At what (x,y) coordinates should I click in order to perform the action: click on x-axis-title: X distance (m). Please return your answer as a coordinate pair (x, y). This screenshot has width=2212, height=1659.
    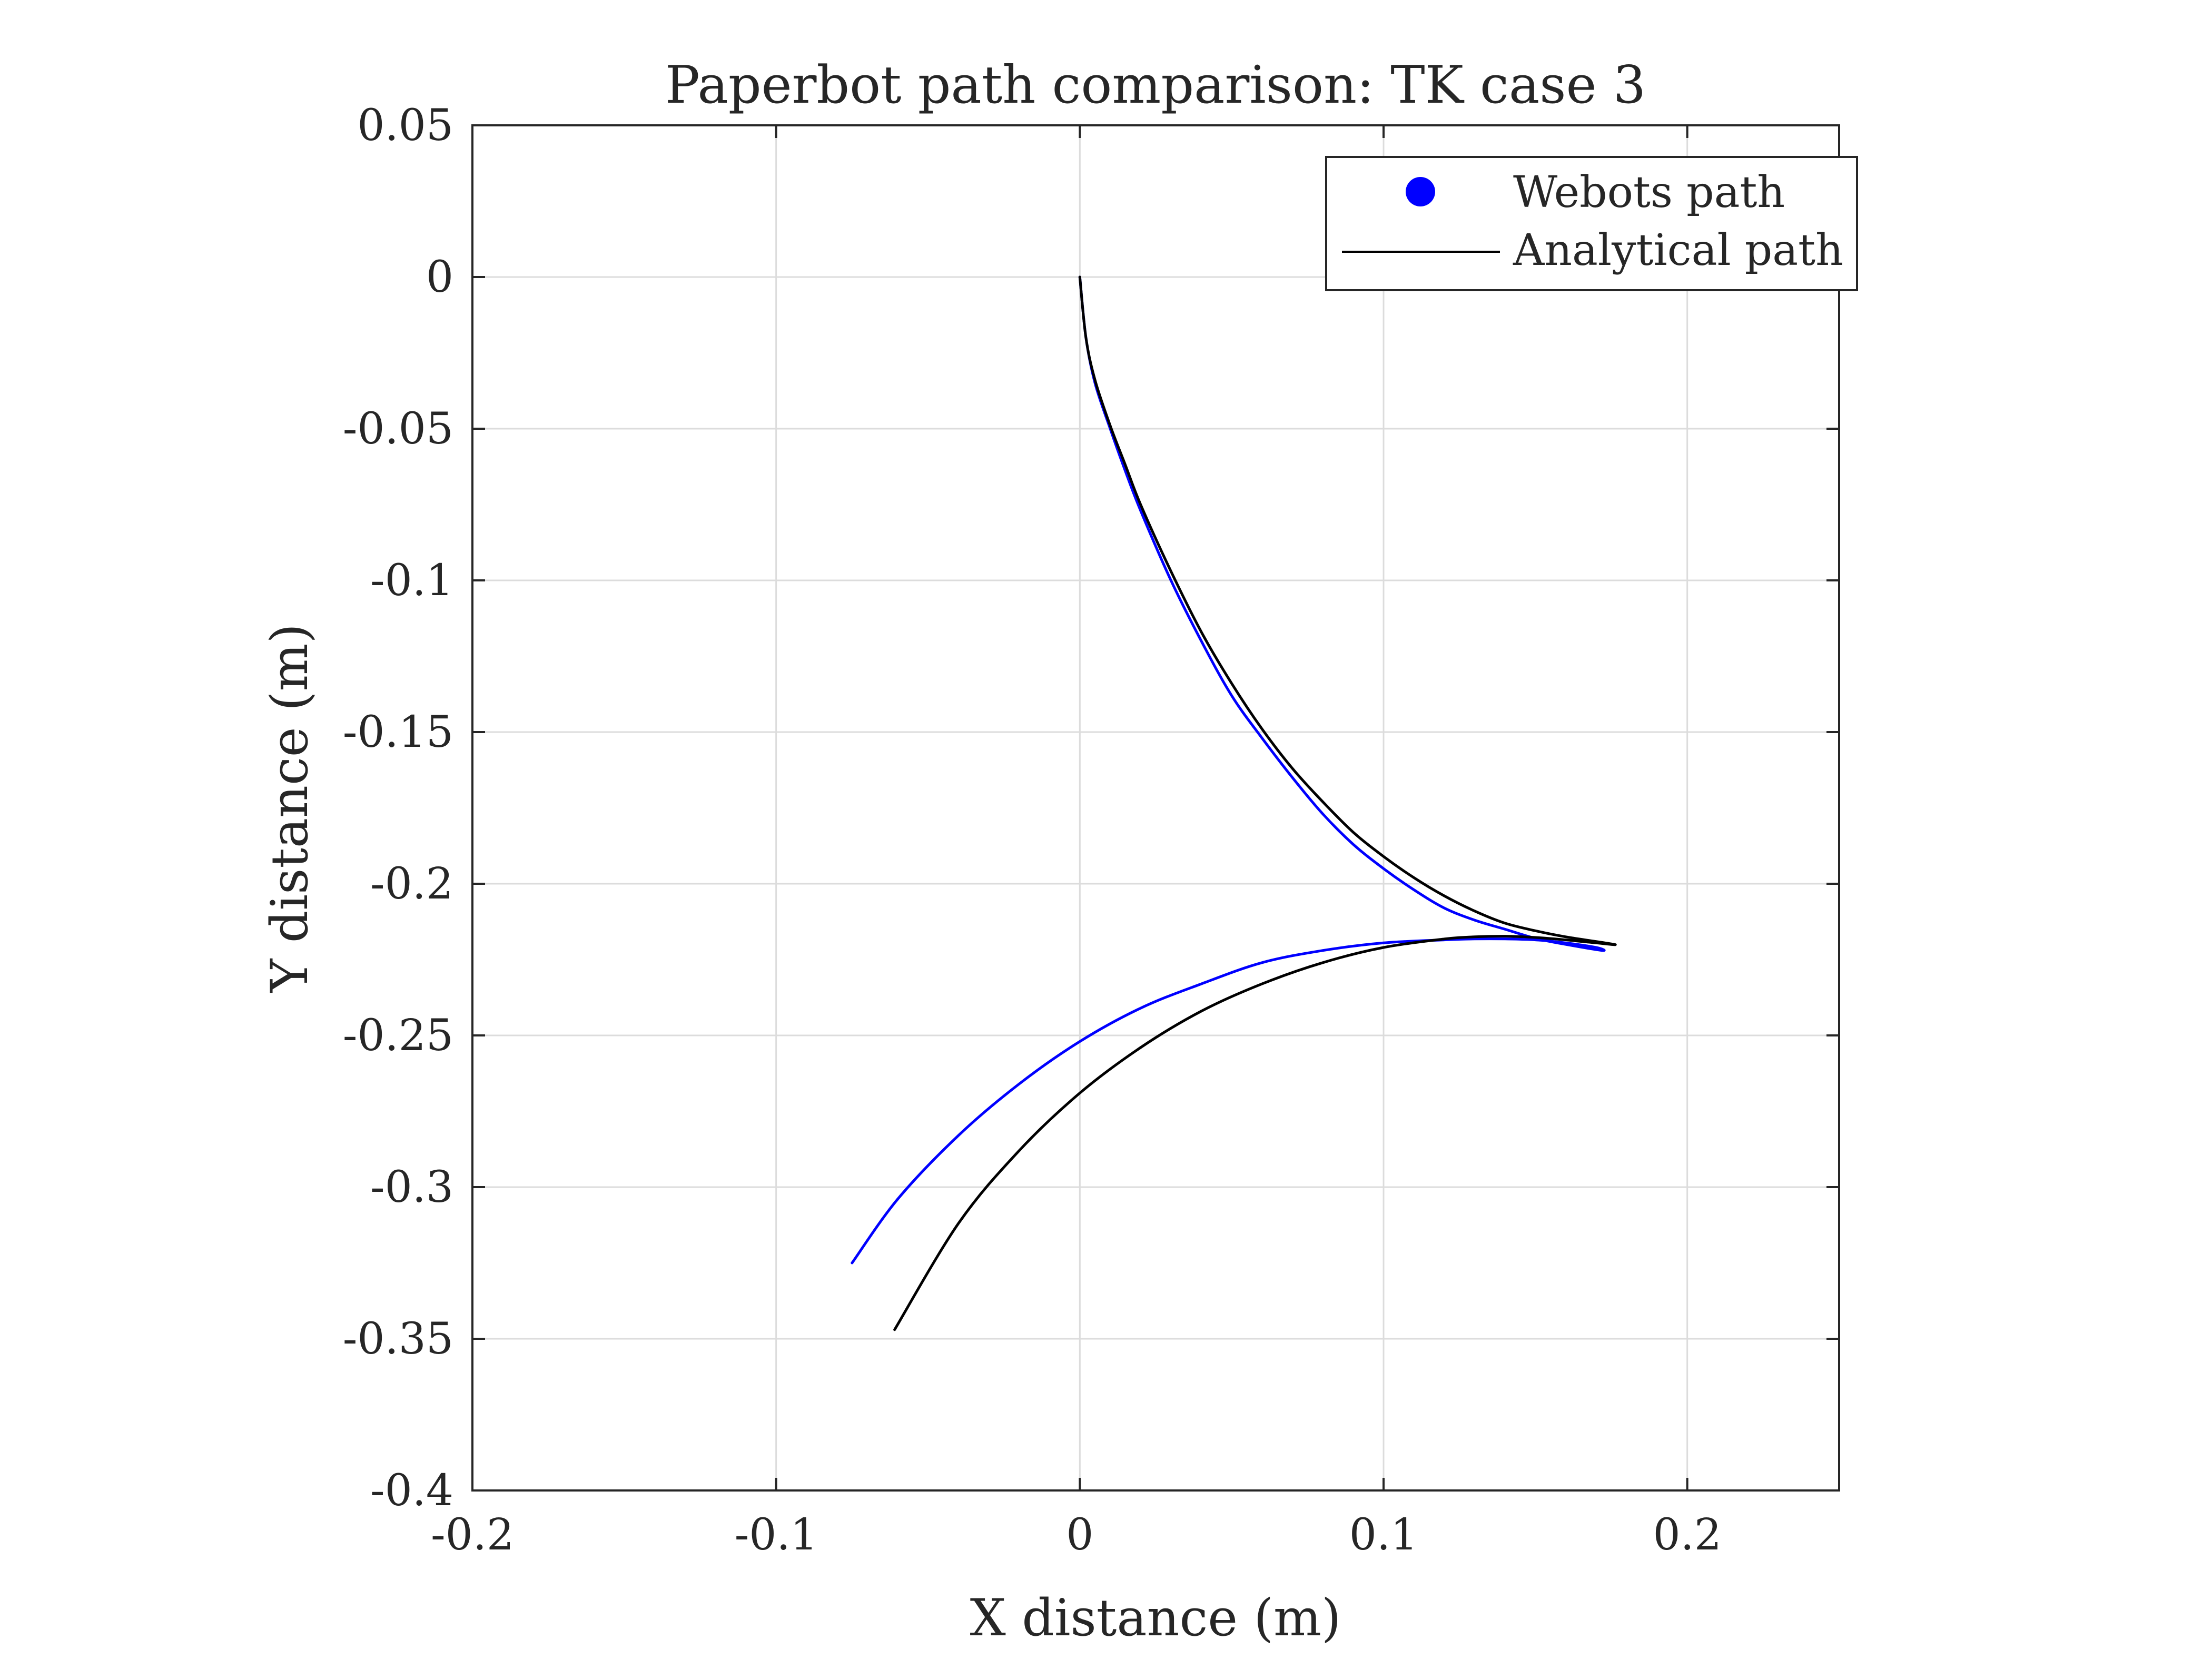
    Looking at the image, I should click on (1155, 1617).